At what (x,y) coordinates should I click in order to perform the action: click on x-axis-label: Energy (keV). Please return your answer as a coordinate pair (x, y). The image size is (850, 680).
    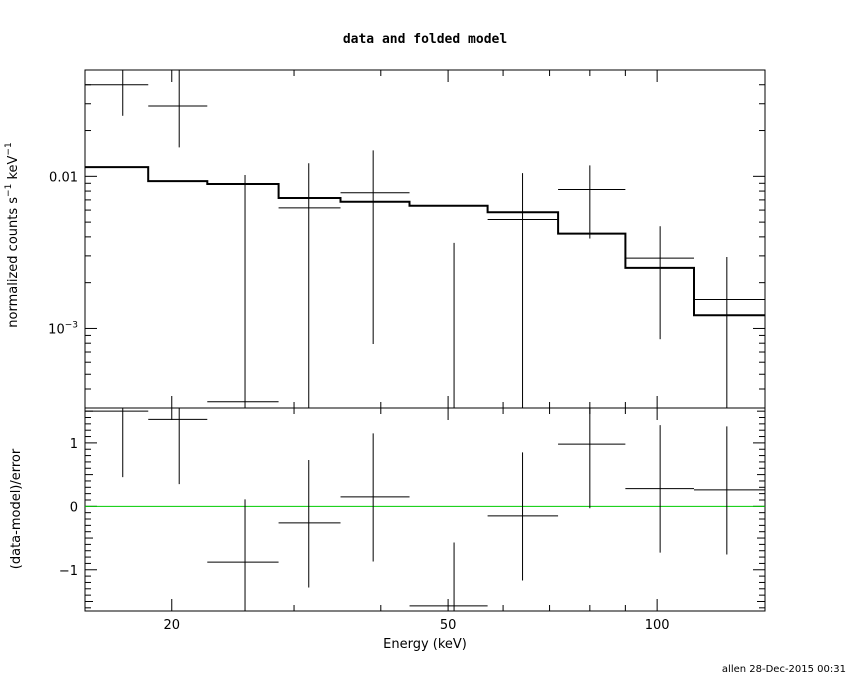
    Looking at the image, I should click on (425, 644).